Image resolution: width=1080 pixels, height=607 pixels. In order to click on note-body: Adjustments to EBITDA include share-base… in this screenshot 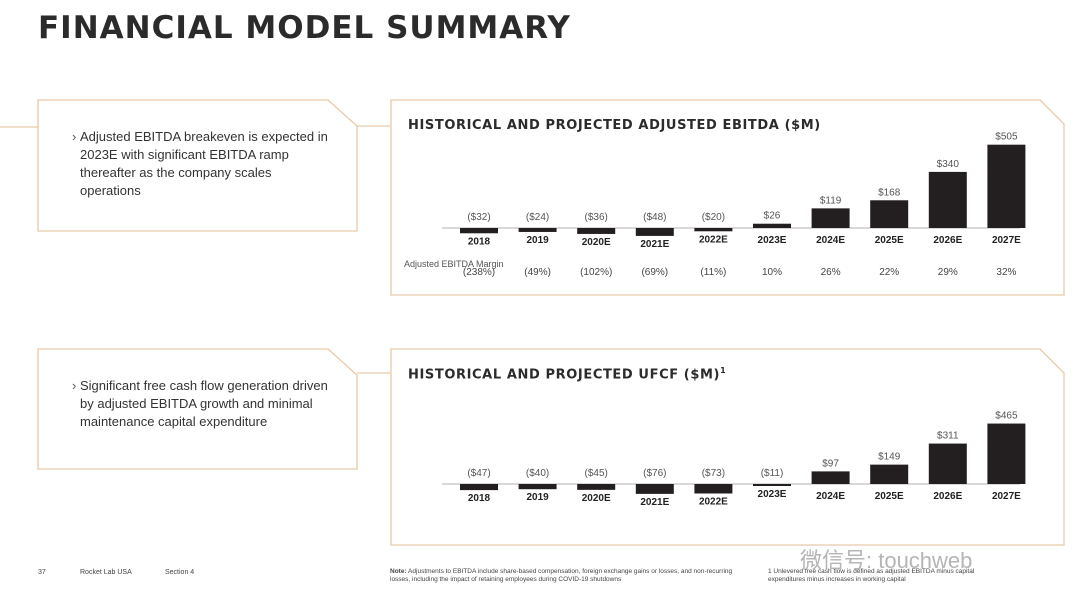, I will do `click(561, 575)`.